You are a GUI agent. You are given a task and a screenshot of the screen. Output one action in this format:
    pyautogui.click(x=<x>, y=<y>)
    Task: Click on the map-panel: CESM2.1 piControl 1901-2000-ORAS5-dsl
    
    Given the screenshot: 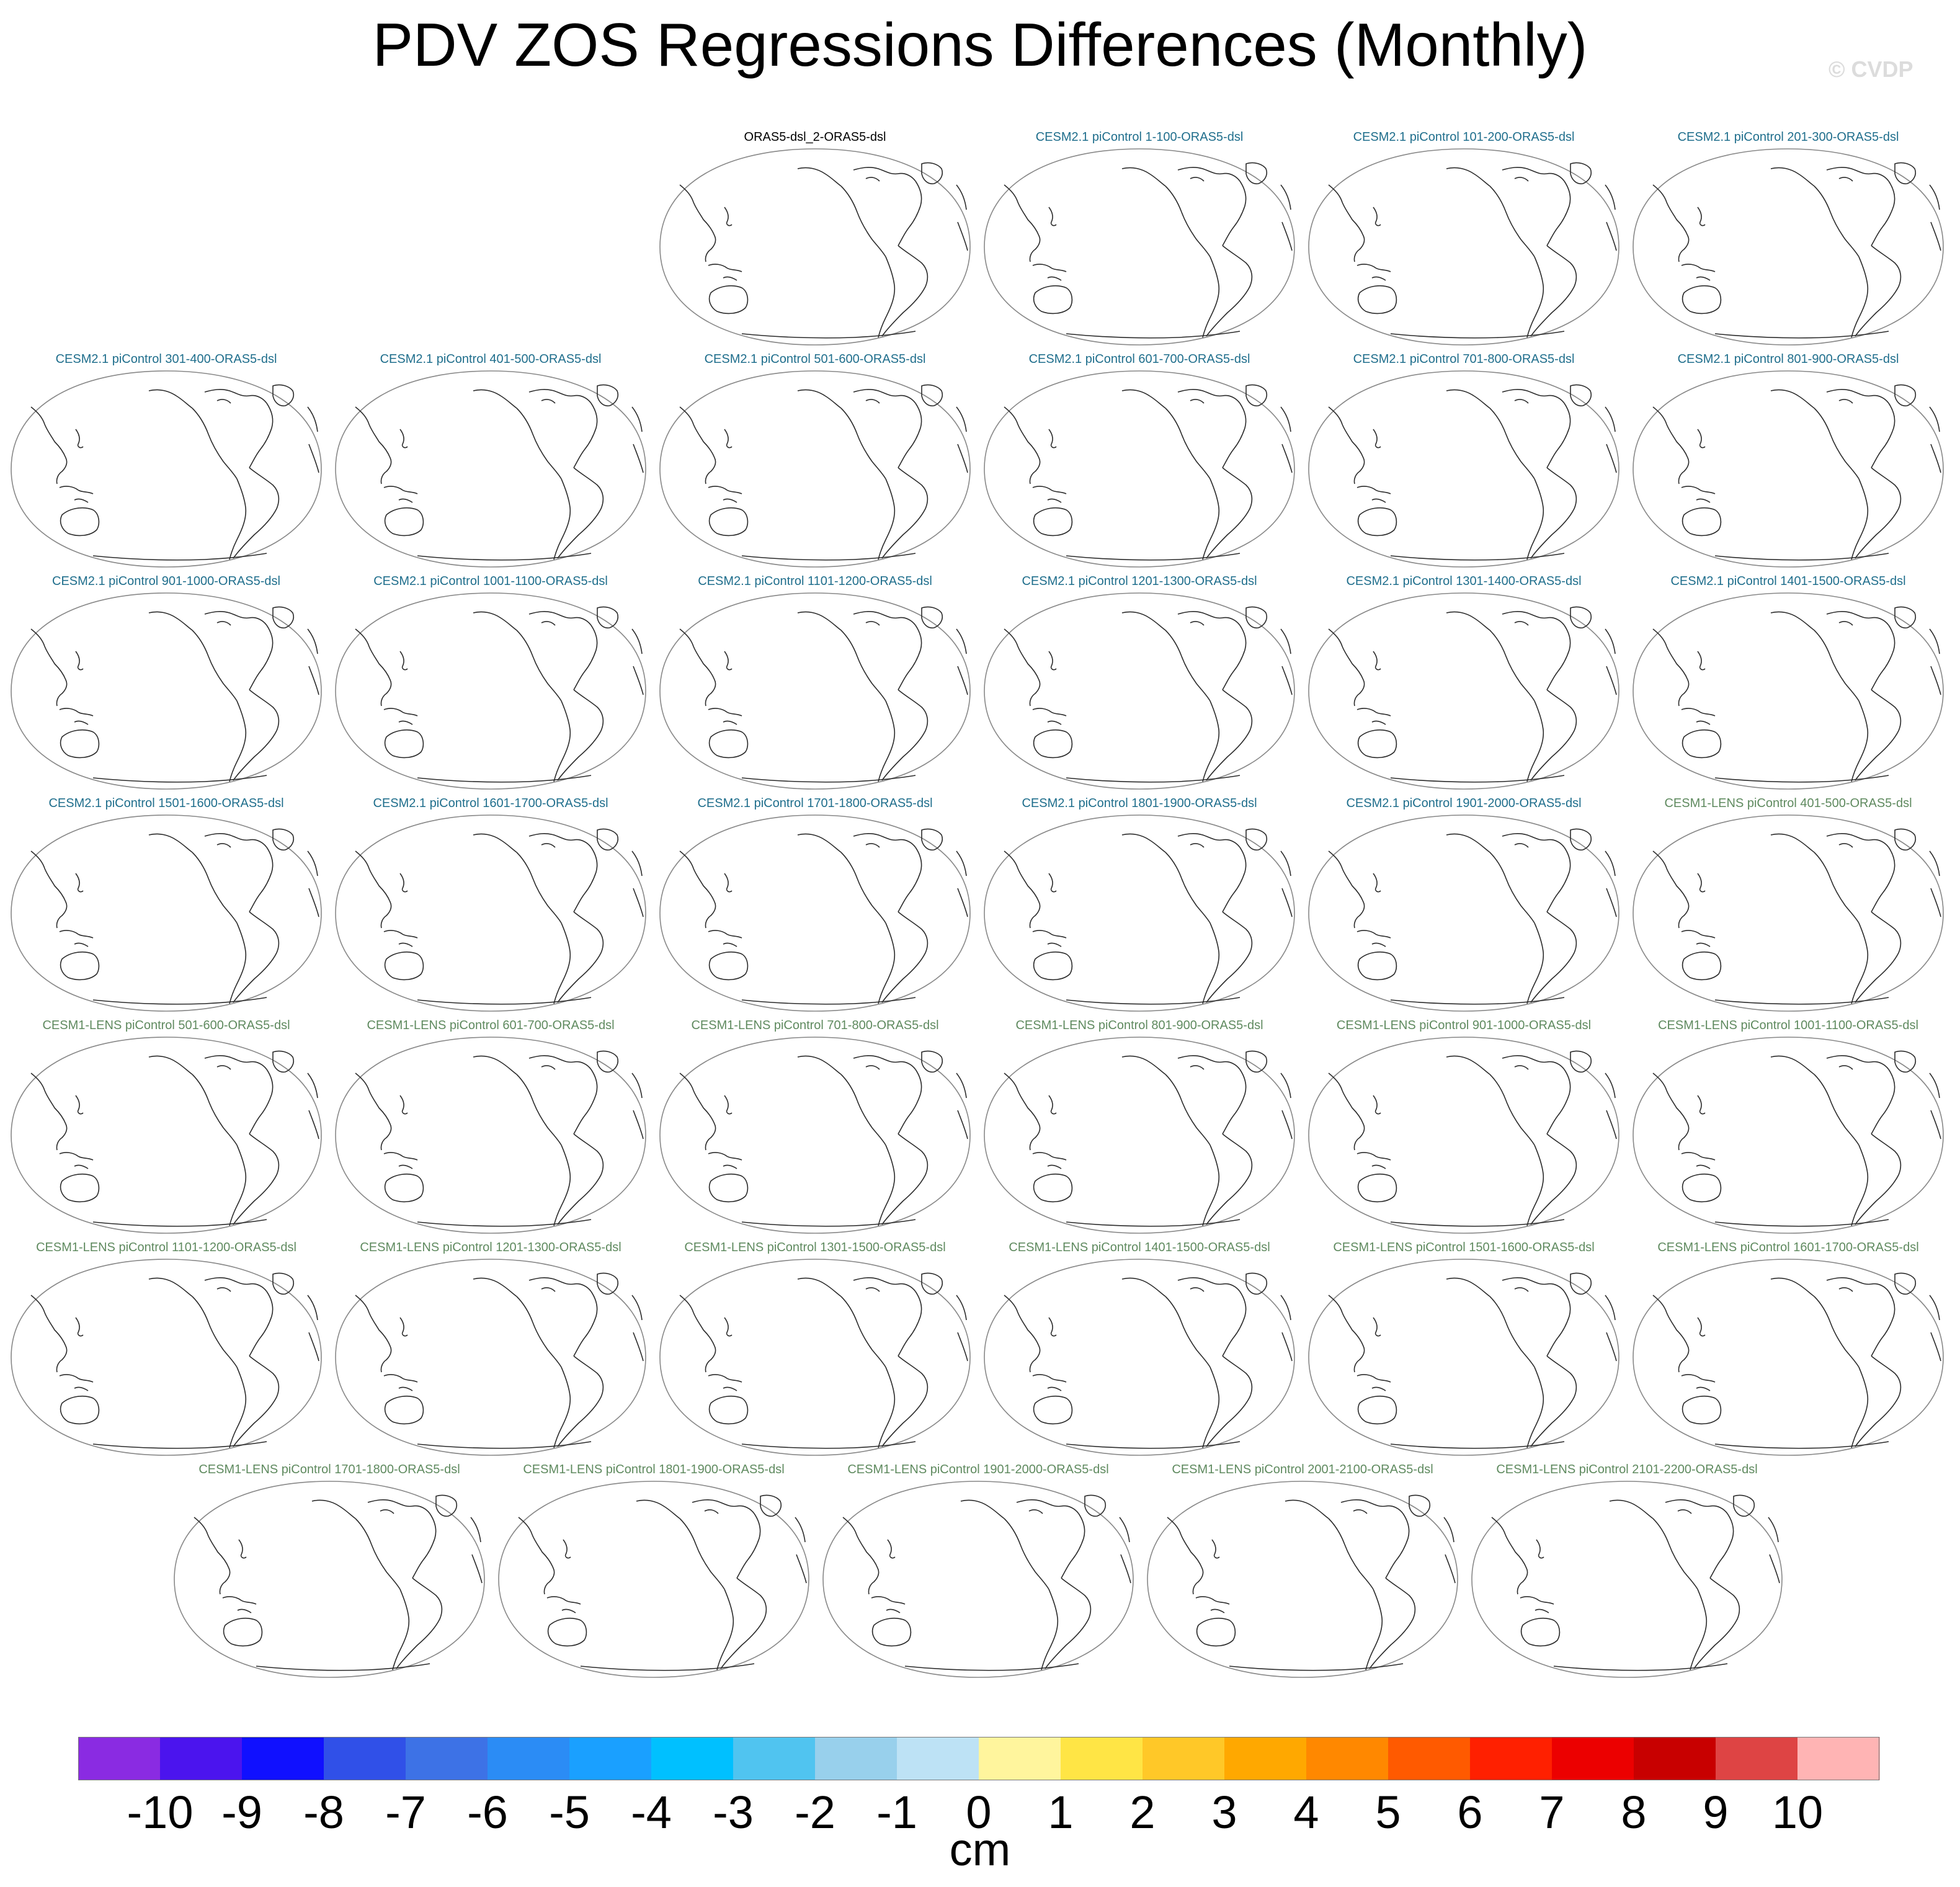 What is the action you would take?
    pyautogui.click(x=1464, y=903)
    